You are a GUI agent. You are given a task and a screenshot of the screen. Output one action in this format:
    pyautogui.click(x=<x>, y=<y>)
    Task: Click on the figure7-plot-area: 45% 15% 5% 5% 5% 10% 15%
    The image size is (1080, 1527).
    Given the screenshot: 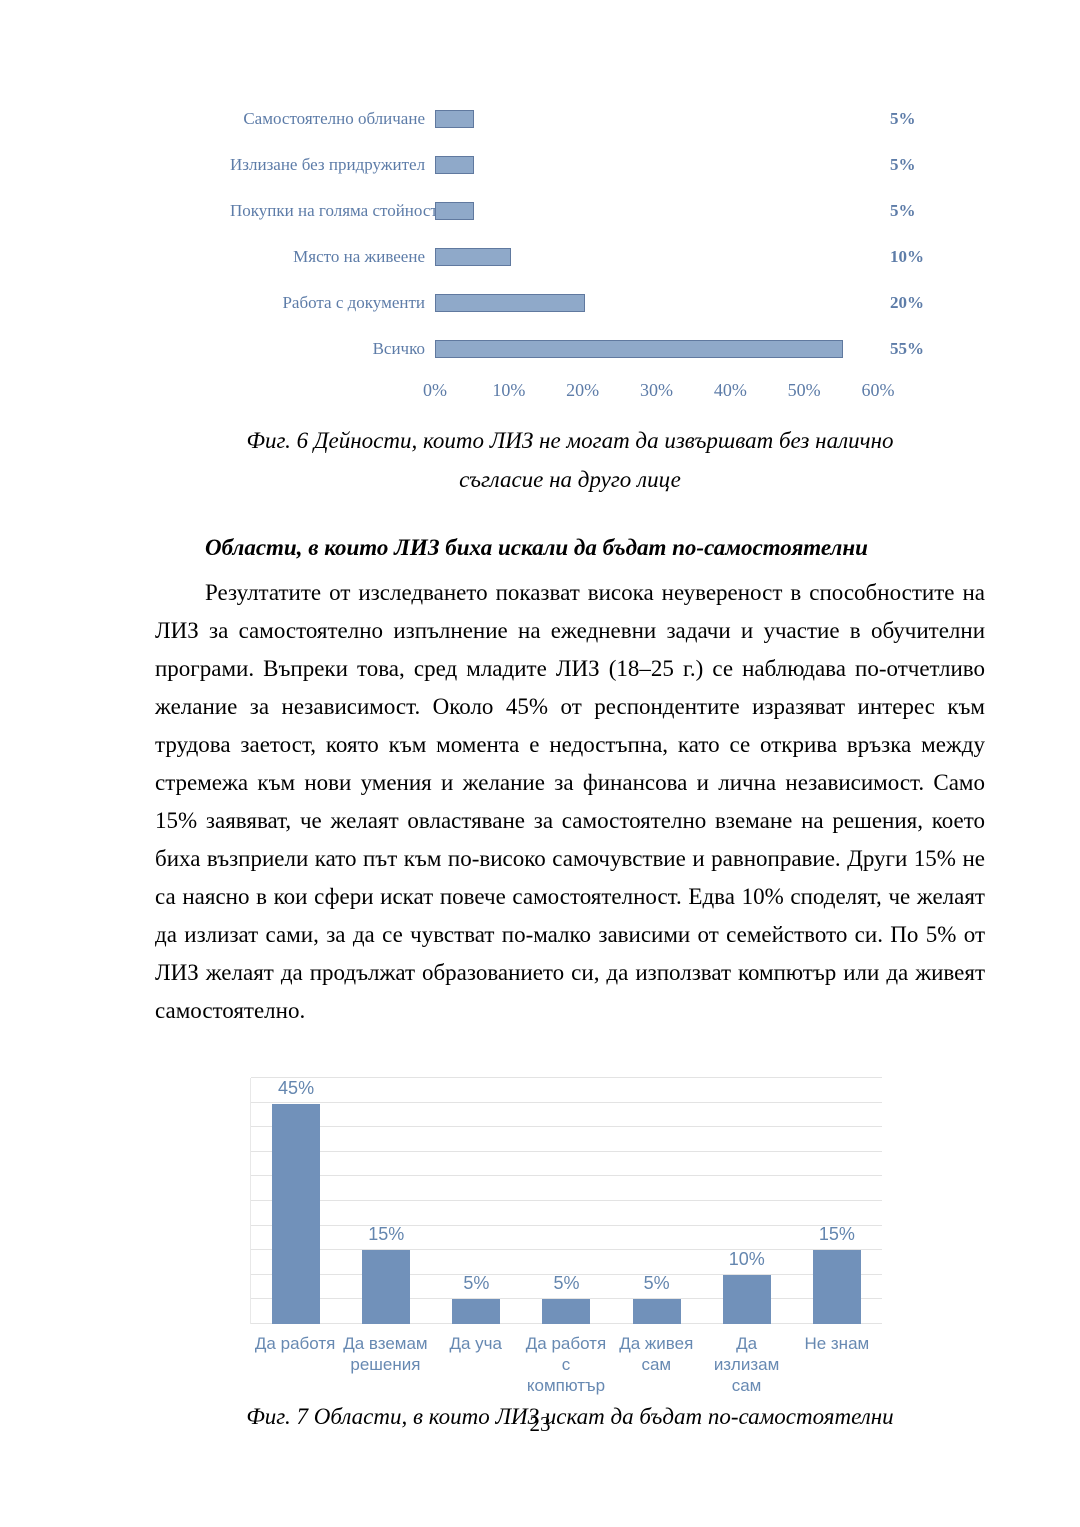 What is the action you would take?
    pyautogui.click(x=566, y=1200)
    